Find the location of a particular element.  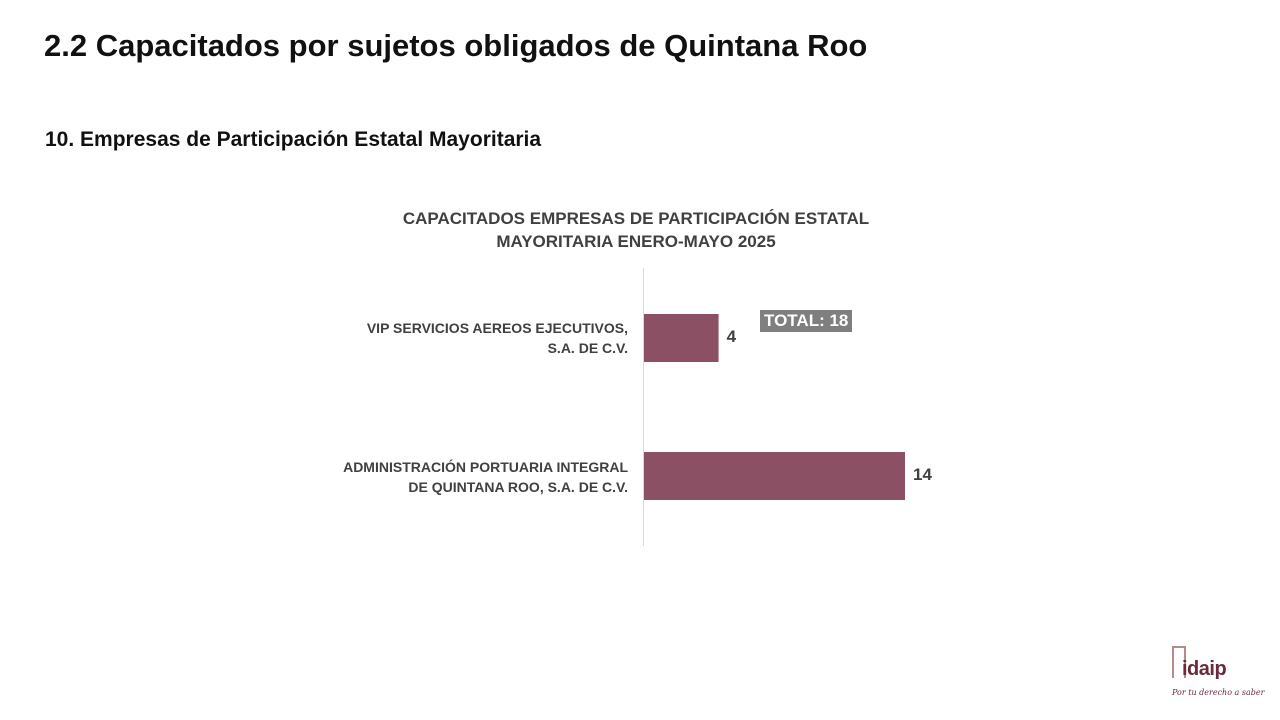

logo-tagline: Por tu derecho a saber is located at coordinates (1218, 692).